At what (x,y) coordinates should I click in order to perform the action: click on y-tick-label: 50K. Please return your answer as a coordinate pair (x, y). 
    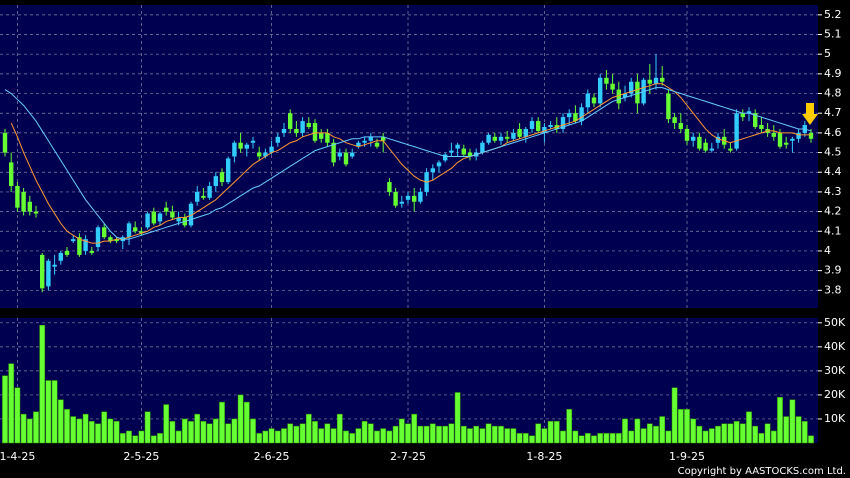
    Looking at the image, I should click on (835, 322).